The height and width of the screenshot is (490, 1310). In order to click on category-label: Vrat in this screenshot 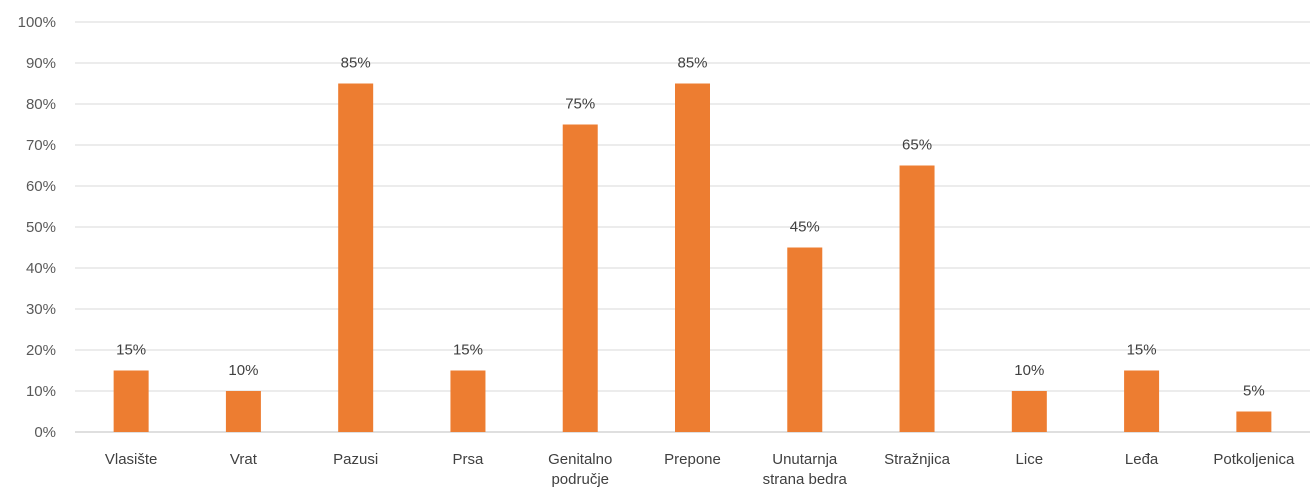, I will do `click(244, 459)`.